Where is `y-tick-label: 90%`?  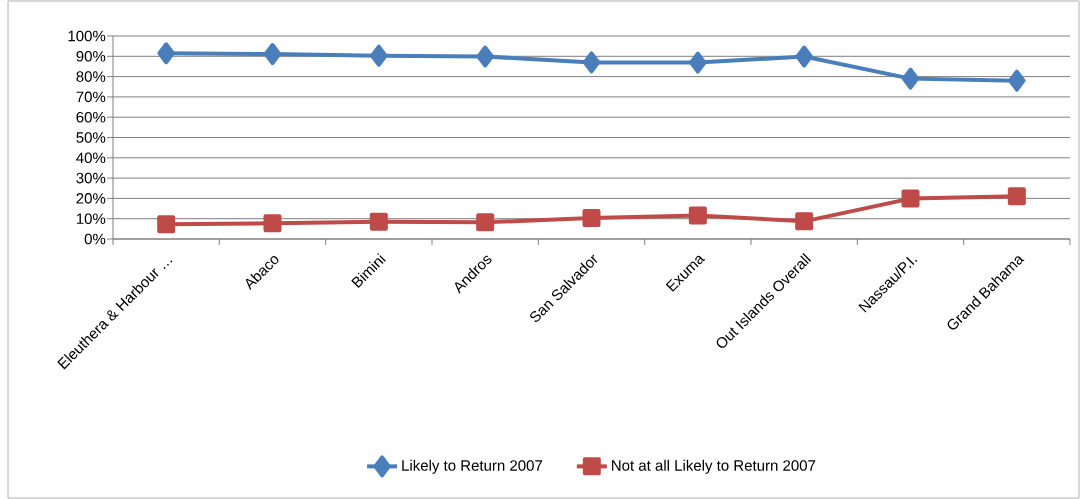 y-tick-label: 90% is located at coordinates (91, 56).